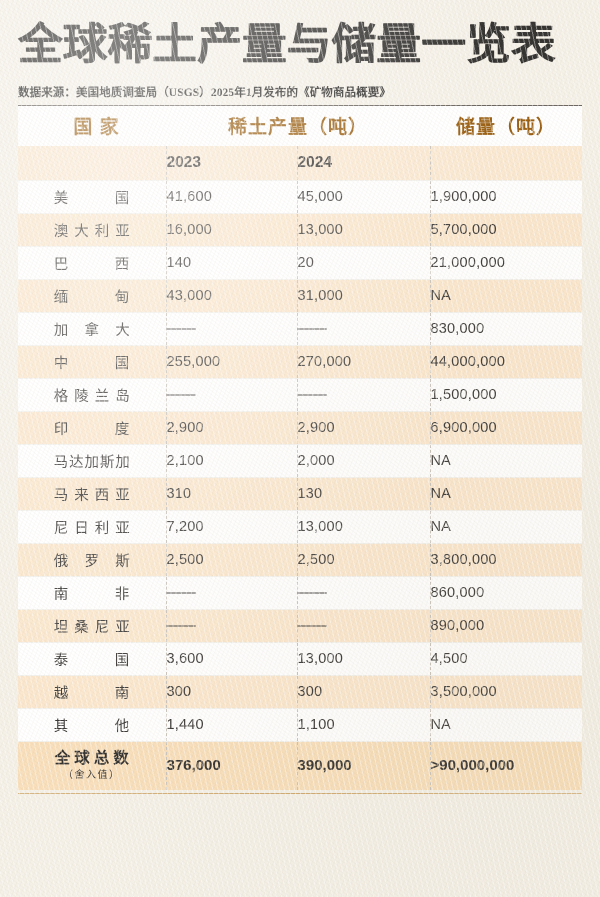 Image resolution: width=600 pixels, height=897 pixels. Describe the element at coordinates (363, 560) in the screenshot. I see `cell-production-2024: 2,500` at that location.